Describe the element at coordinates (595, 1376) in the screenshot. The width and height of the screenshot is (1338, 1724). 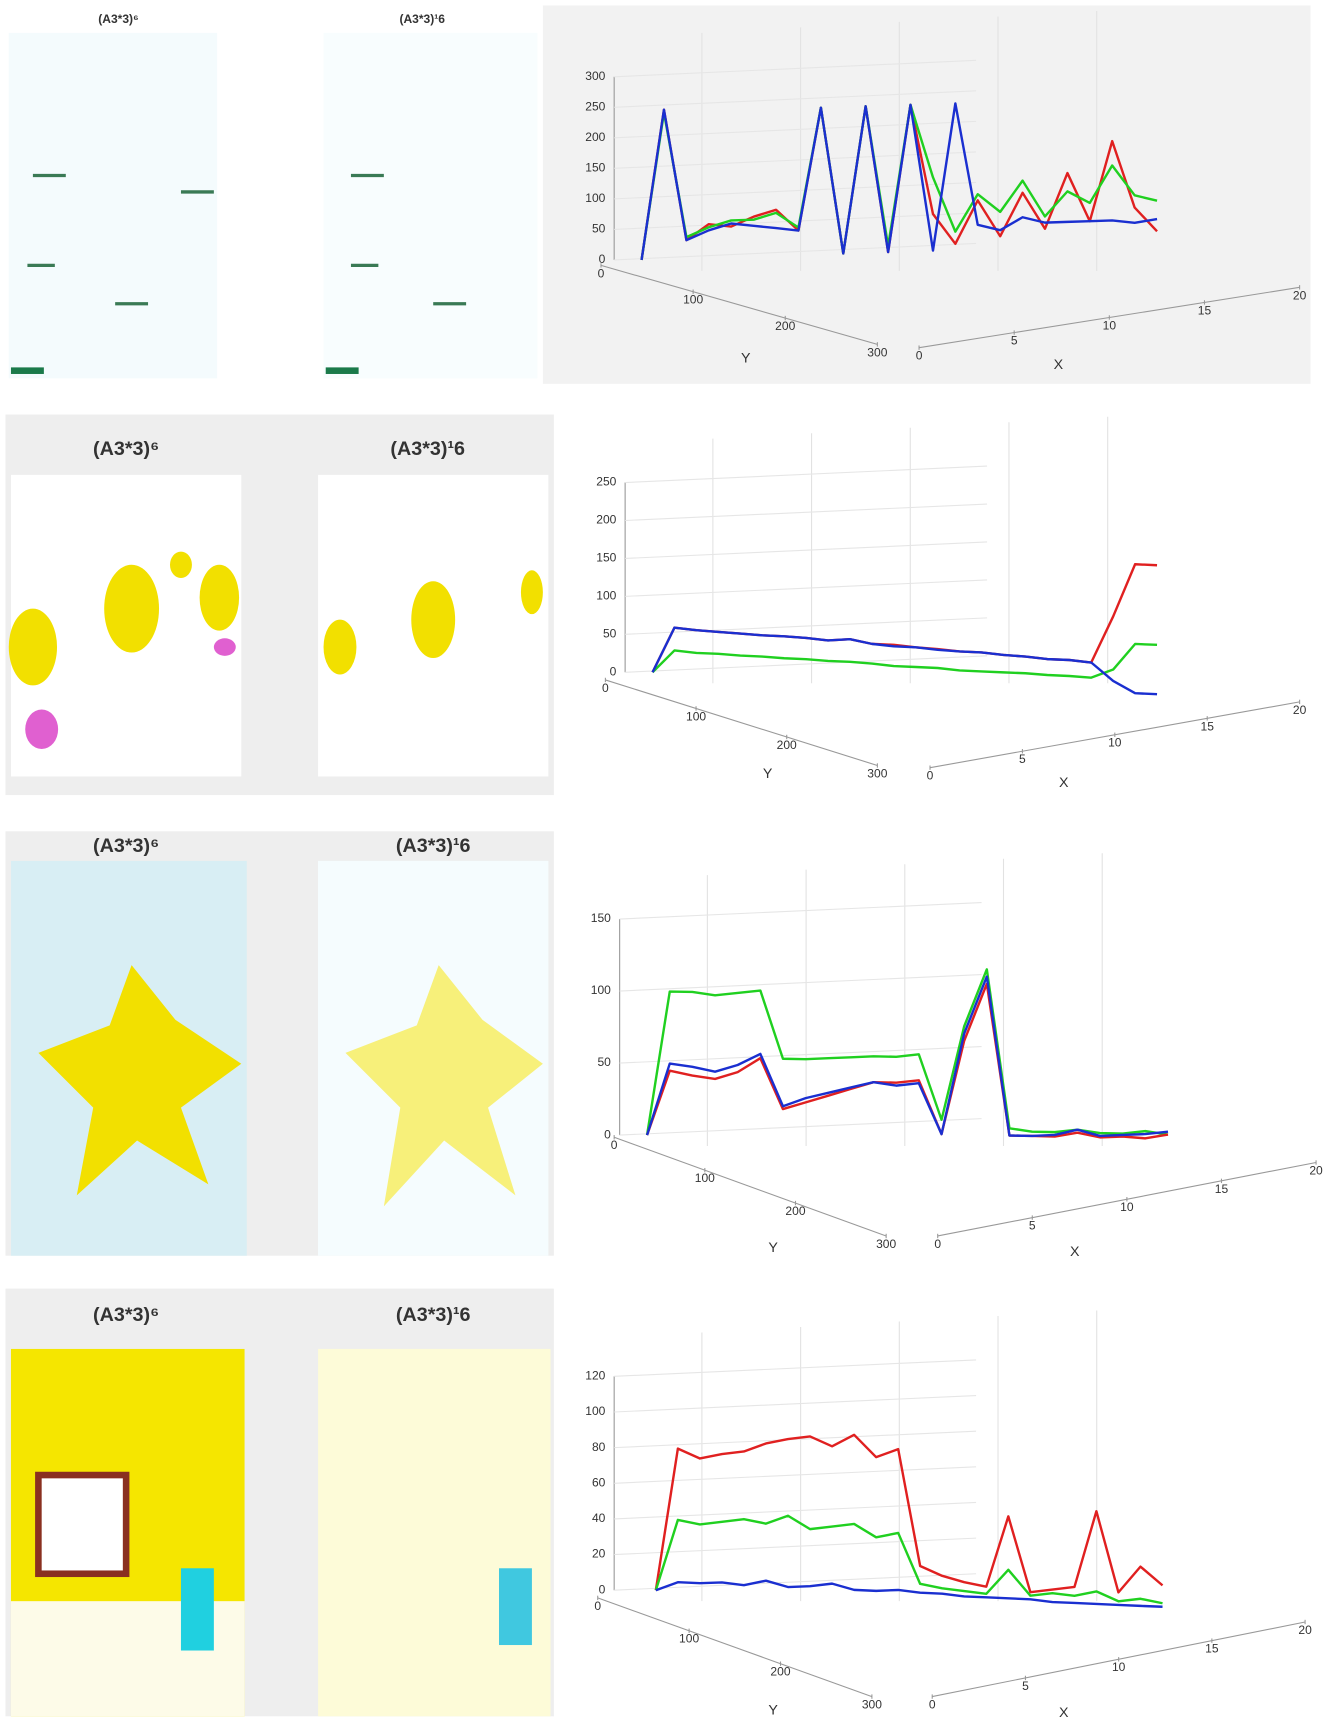
I see `z-tick-label: 120` at that location.